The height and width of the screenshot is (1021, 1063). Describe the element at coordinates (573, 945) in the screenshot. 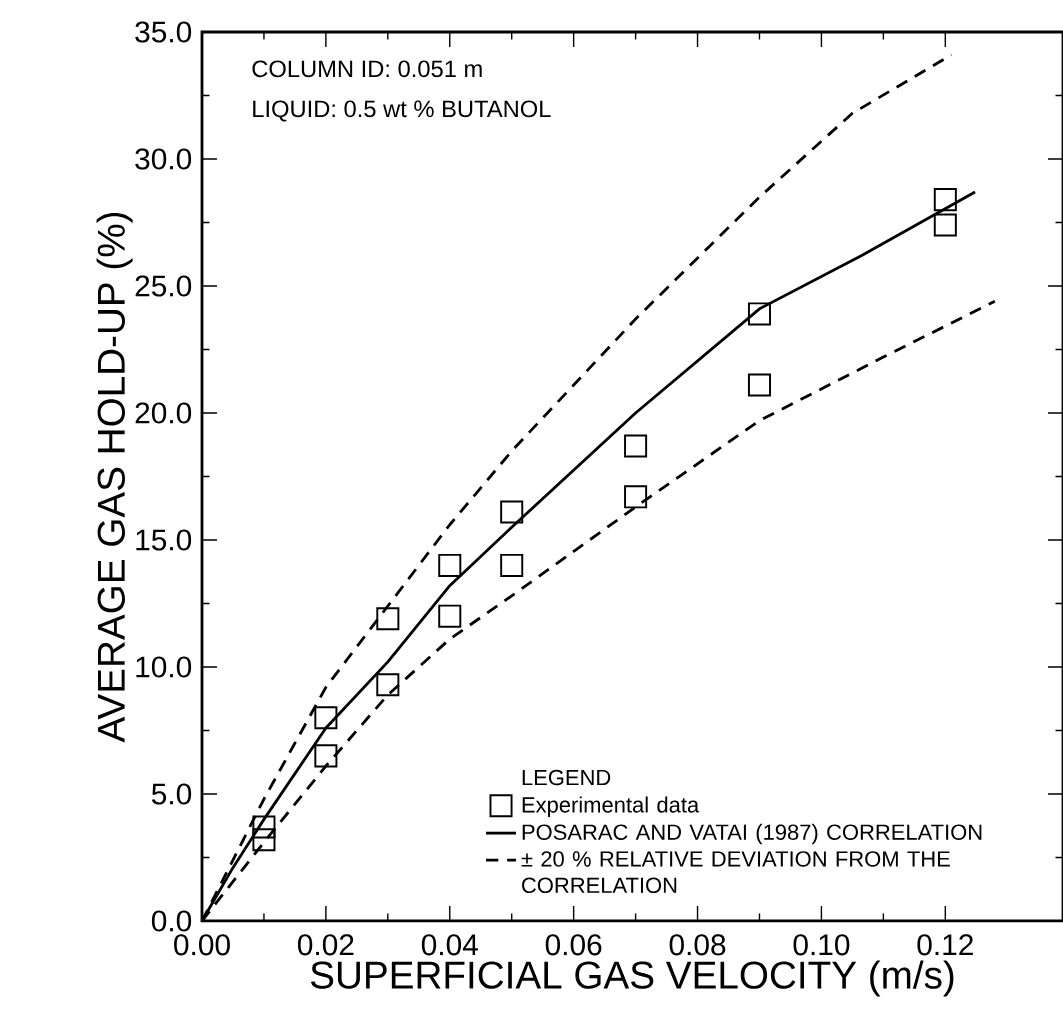

I see `x-tick-label: 0.06` at that location.